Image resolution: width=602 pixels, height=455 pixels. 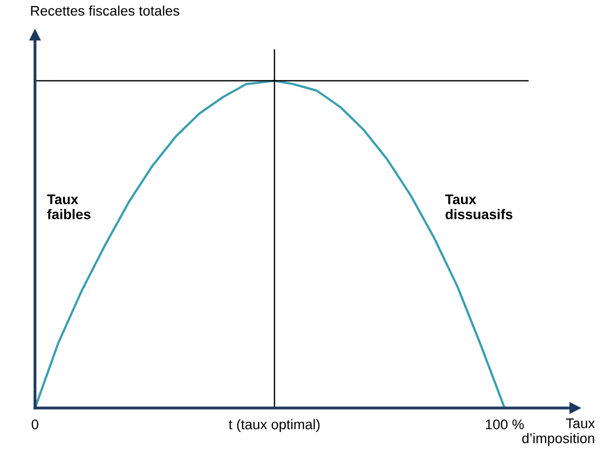 What do you see at coordinates (105, 11) in the screenshot?
I see `y-axis-title: Recettes fiscales totales` at bounding box center [105, 11].